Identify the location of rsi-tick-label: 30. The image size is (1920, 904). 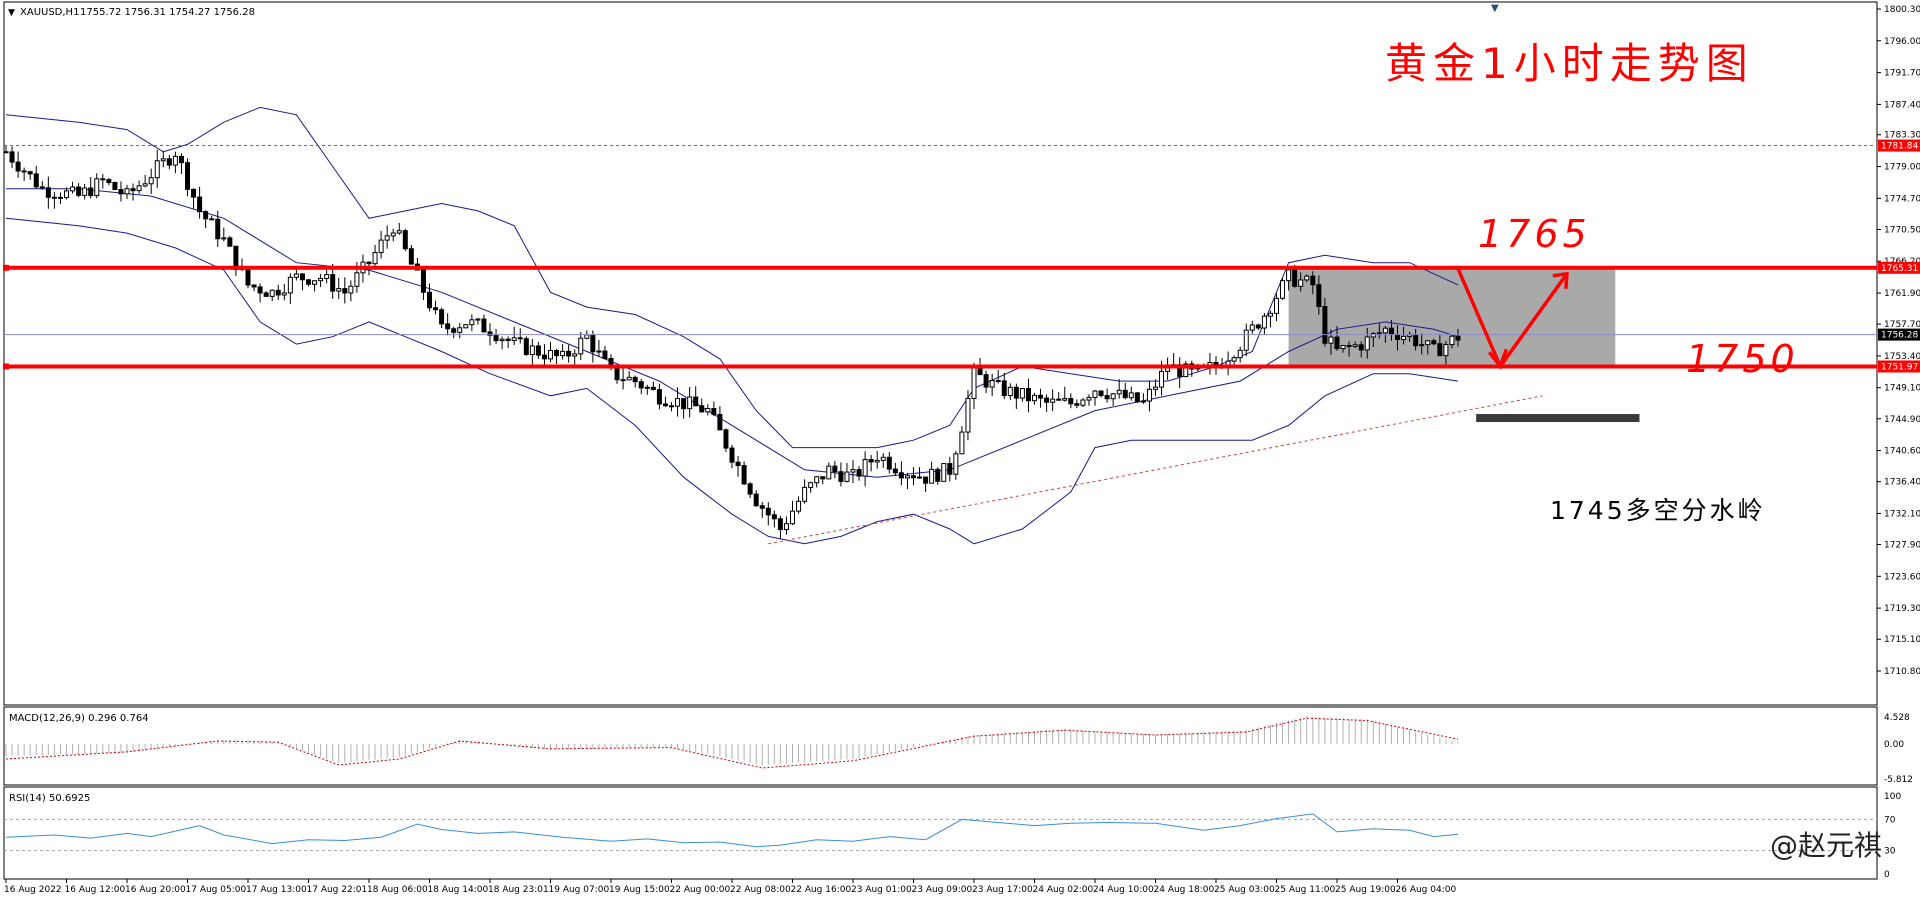
(1890, 852).